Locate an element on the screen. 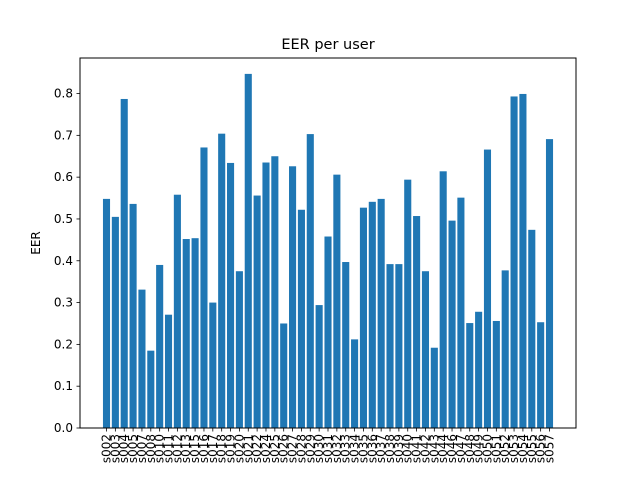 The width and height of the screenshot is (640, 480). bar-s027 is located at coordinates (293, 297).